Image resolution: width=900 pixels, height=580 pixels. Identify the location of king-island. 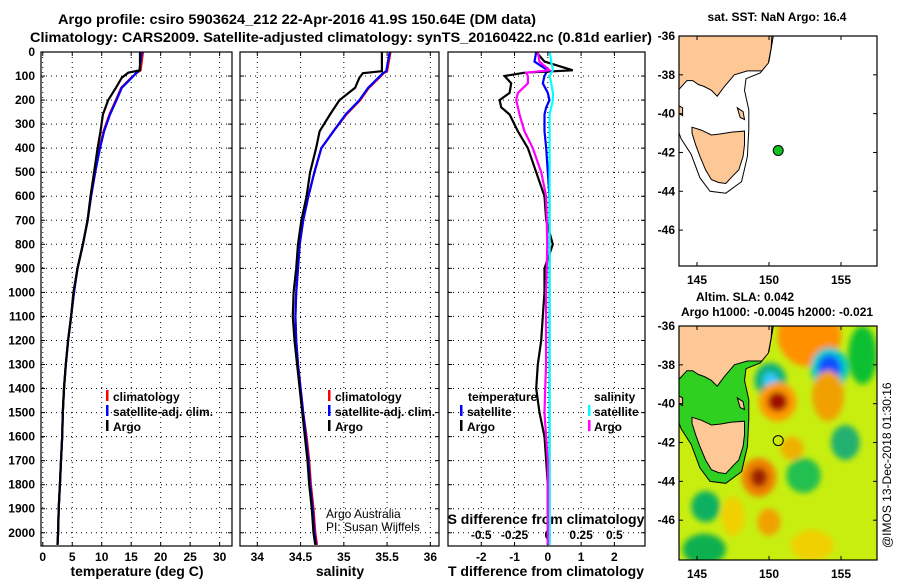
(681, 401).